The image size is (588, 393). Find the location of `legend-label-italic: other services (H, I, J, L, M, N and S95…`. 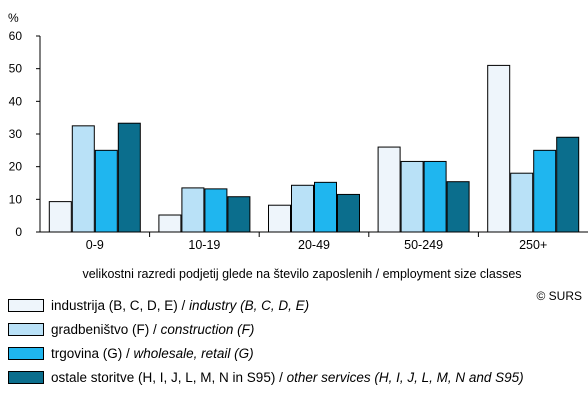

legend-label-italic: other services (H, I, J, L, M, N and S95… is located at coordinates (405, 377).